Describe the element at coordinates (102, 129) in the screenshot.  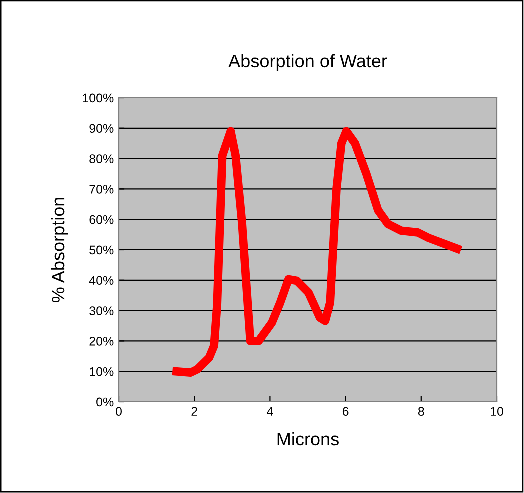
I see `y-tick-label: 90%` at that location.